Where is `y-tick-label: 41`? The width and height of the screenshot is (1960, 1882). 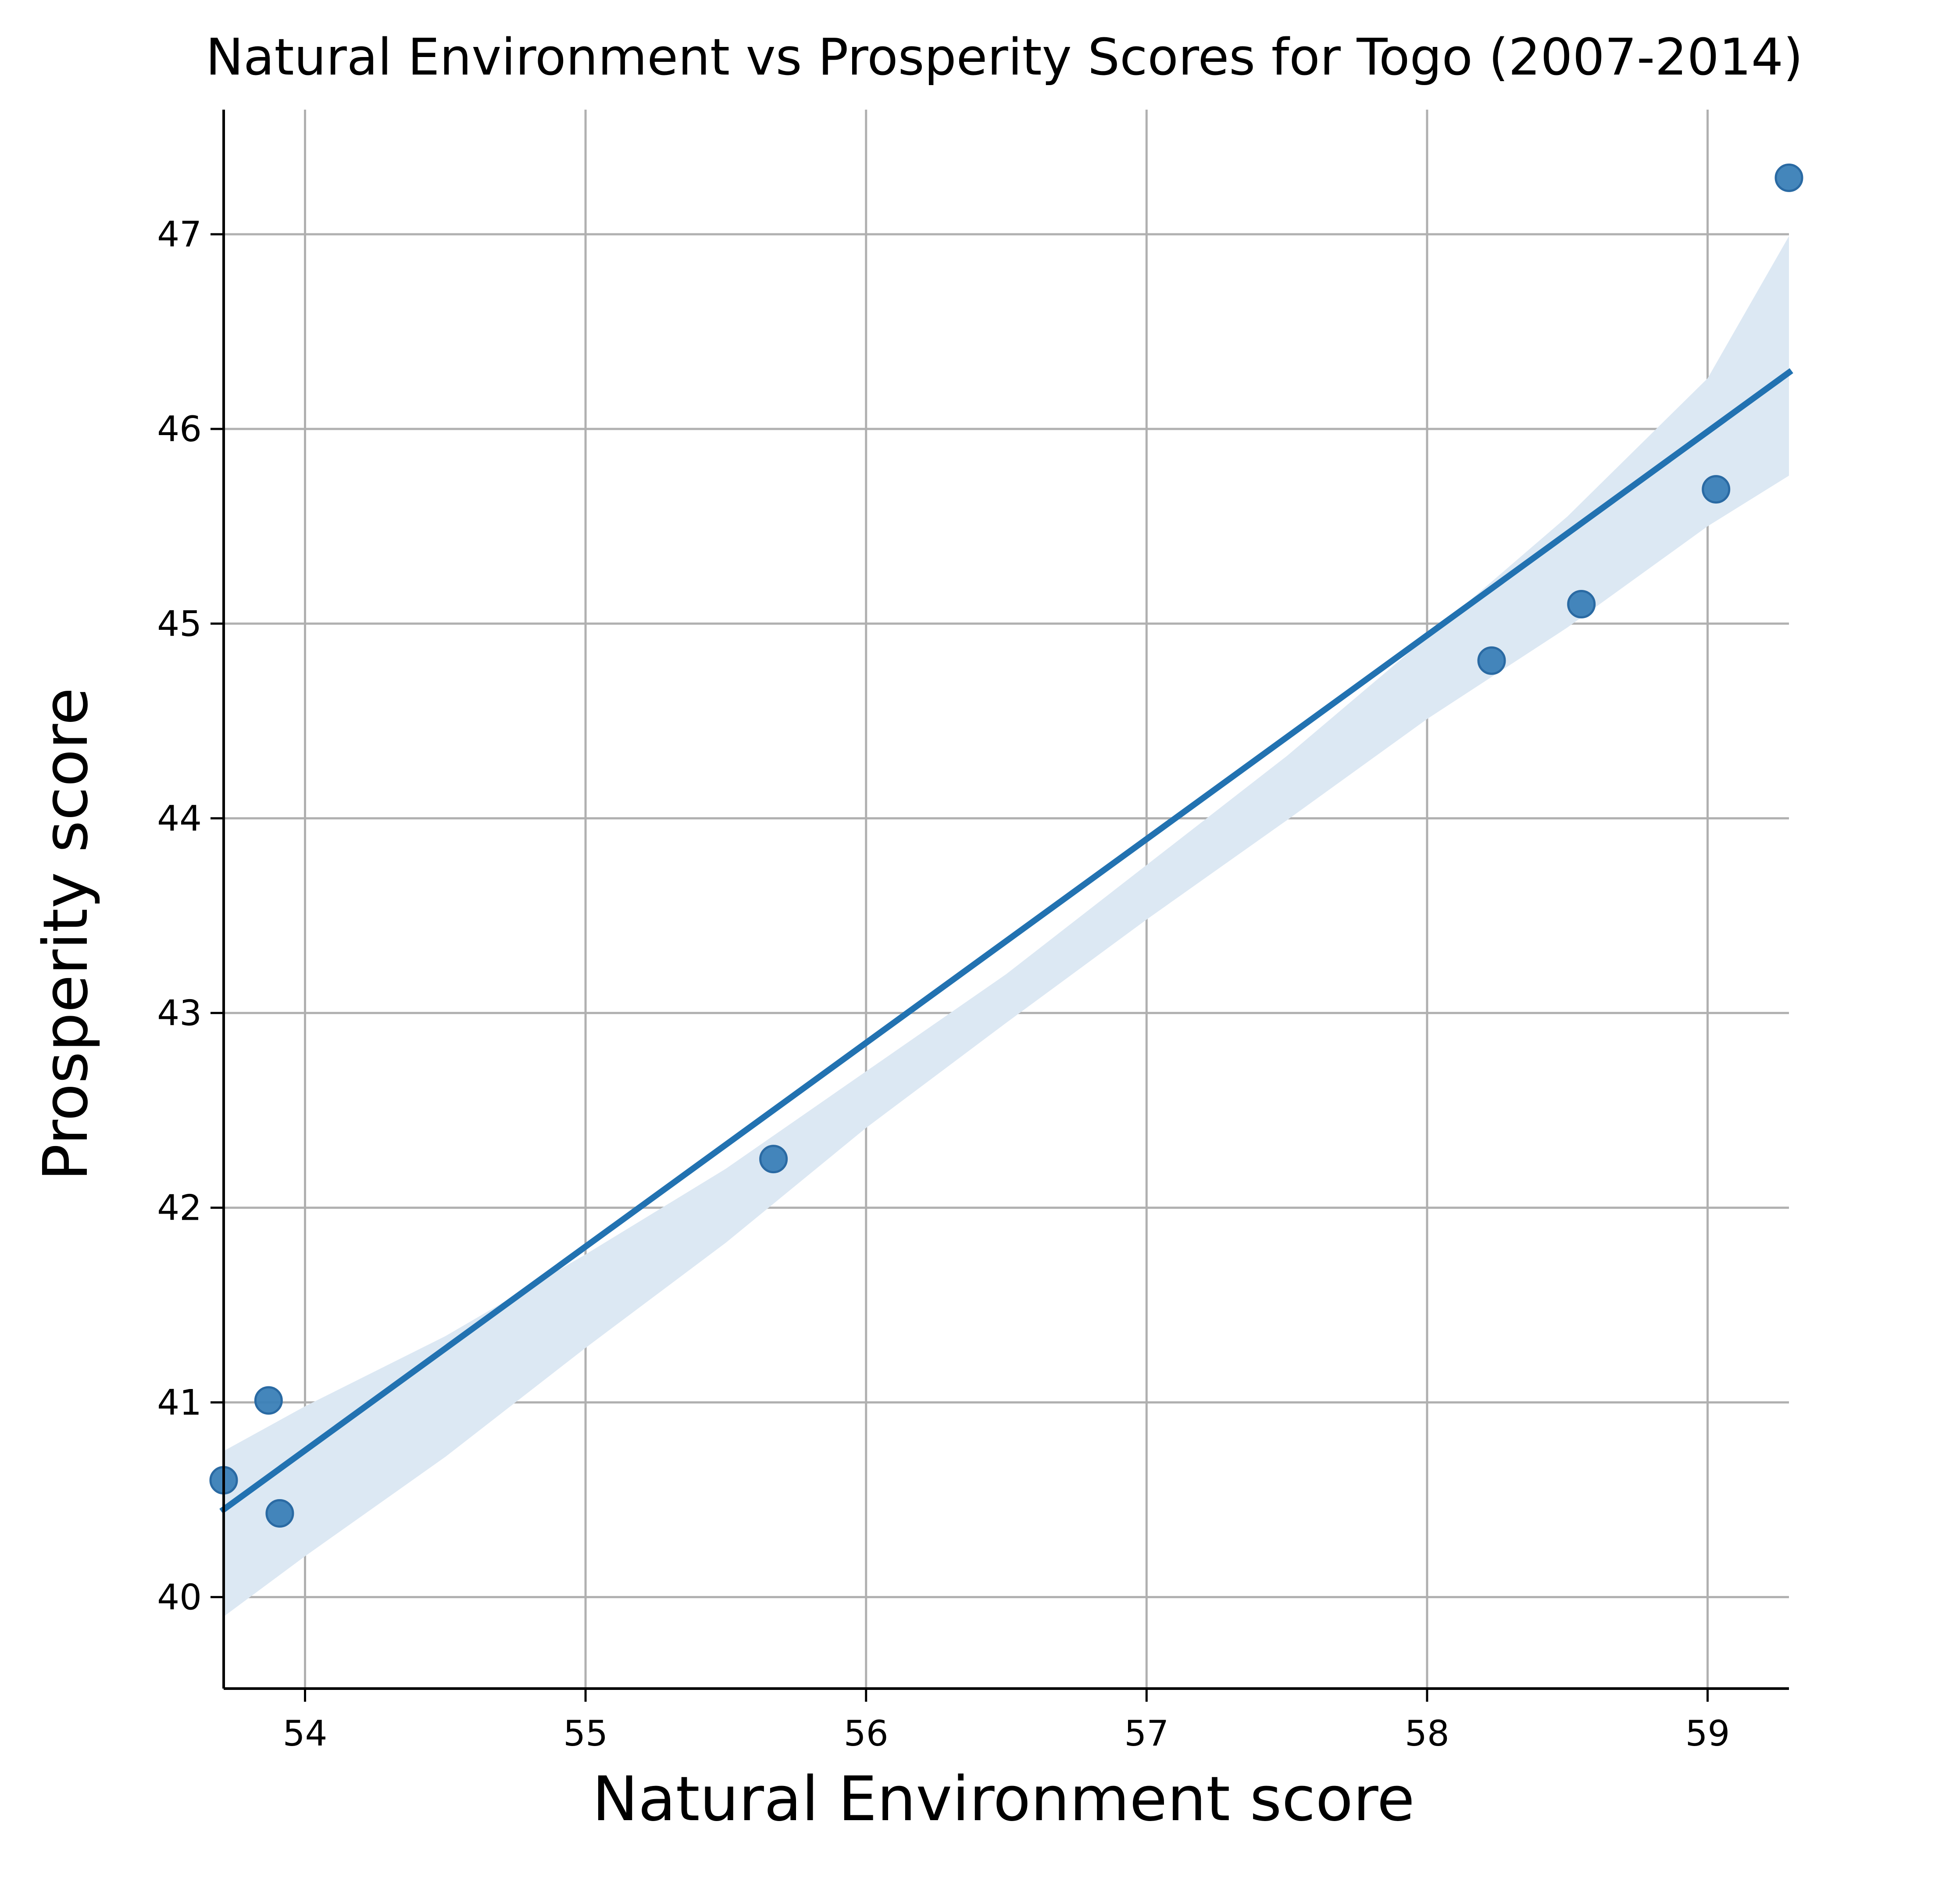
y-tick-label: 41 is located at coordinates (179, 1402).